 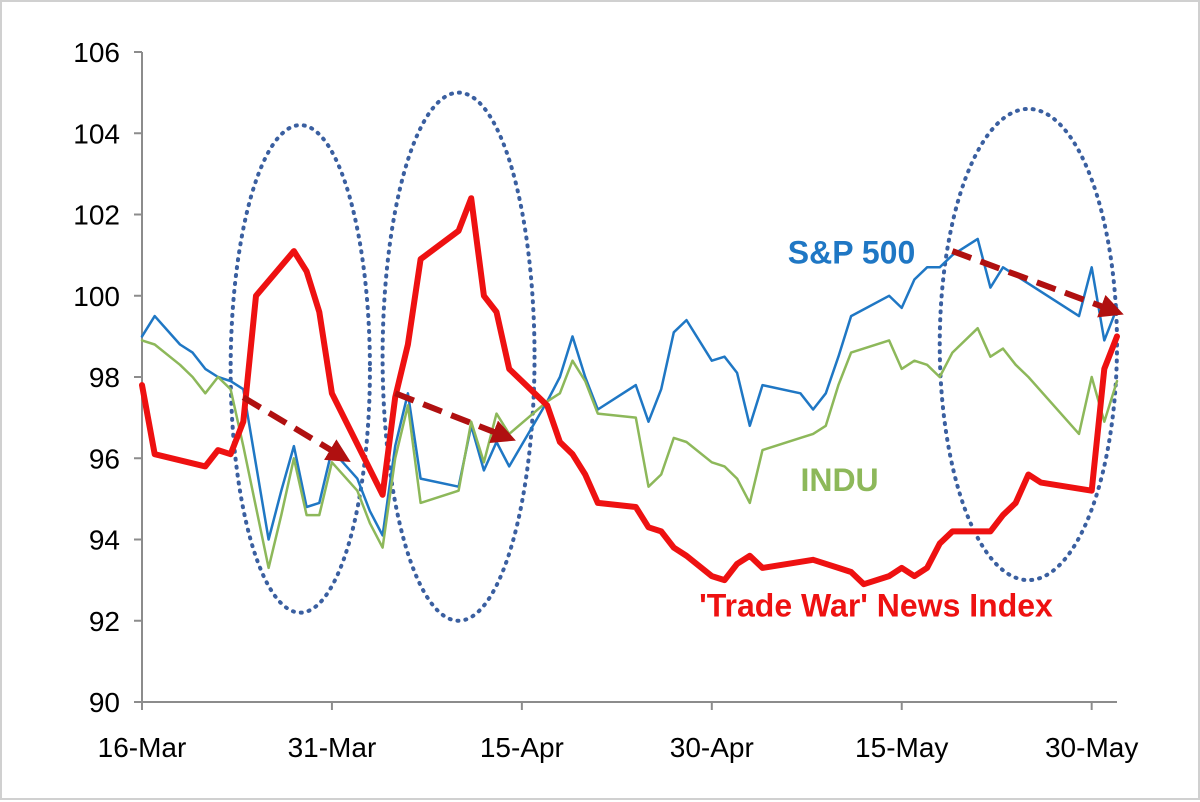 I want to click on series-label: INDU, so click(x=839, y=480).